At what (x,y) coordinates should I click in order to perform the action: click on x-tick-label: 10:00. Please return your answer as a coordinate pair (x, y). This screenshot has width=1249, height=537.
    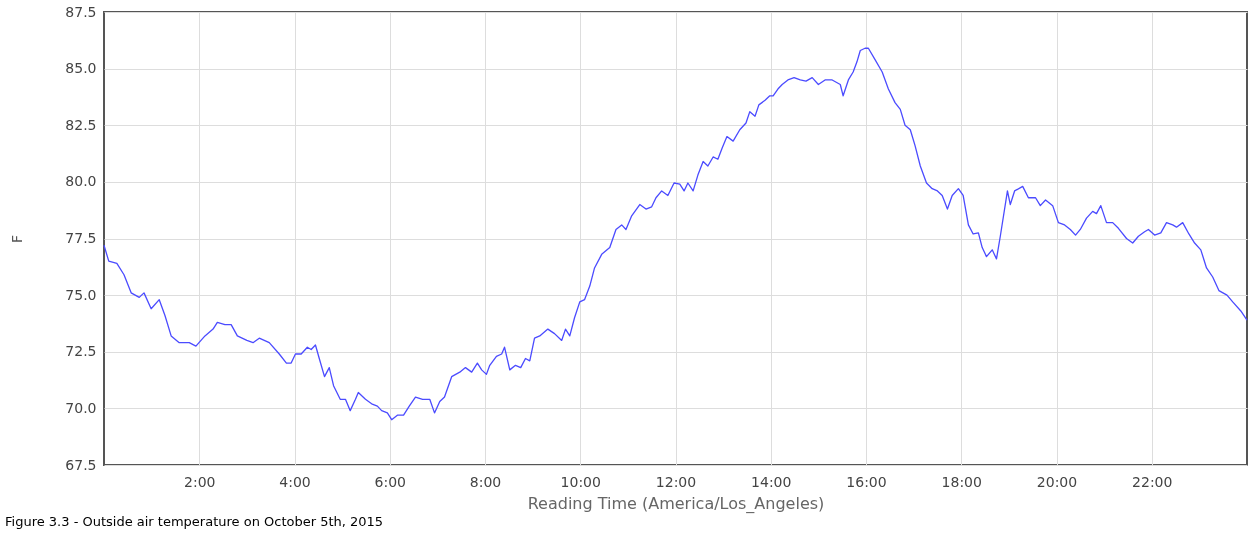
    Looking at the image, I should click on (580, 481).